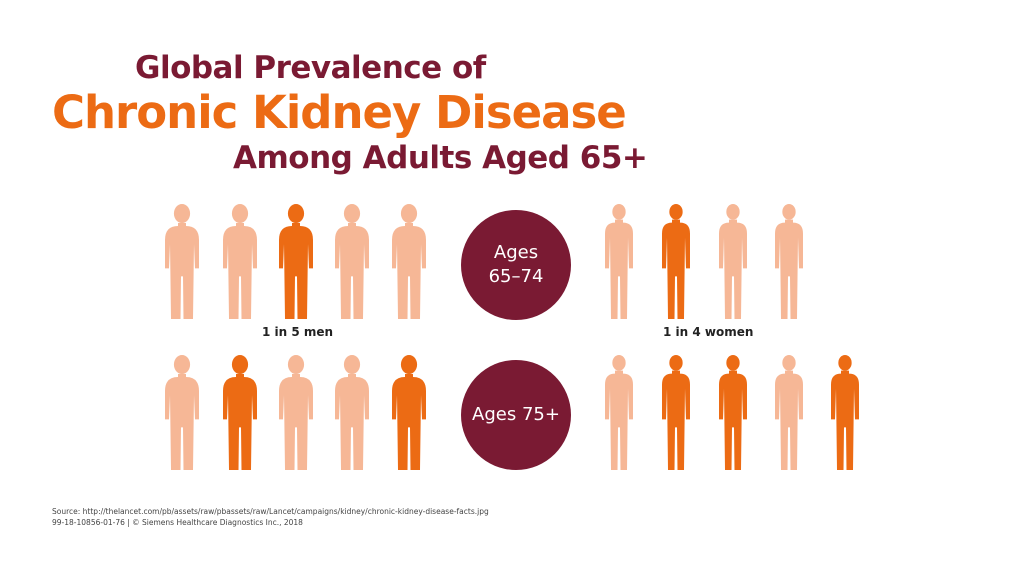  I want to click on man-figure-row1-3-highlighted, so click(296, 261).